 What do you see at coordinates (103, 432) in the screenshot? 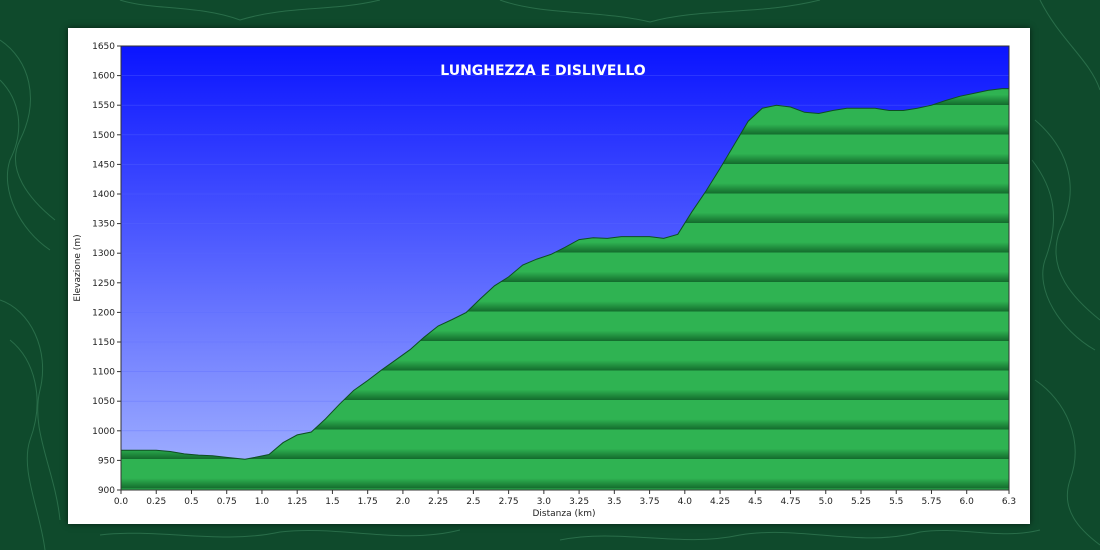
I see `y-tick-label: 1000` at bounding box center [103, 432].